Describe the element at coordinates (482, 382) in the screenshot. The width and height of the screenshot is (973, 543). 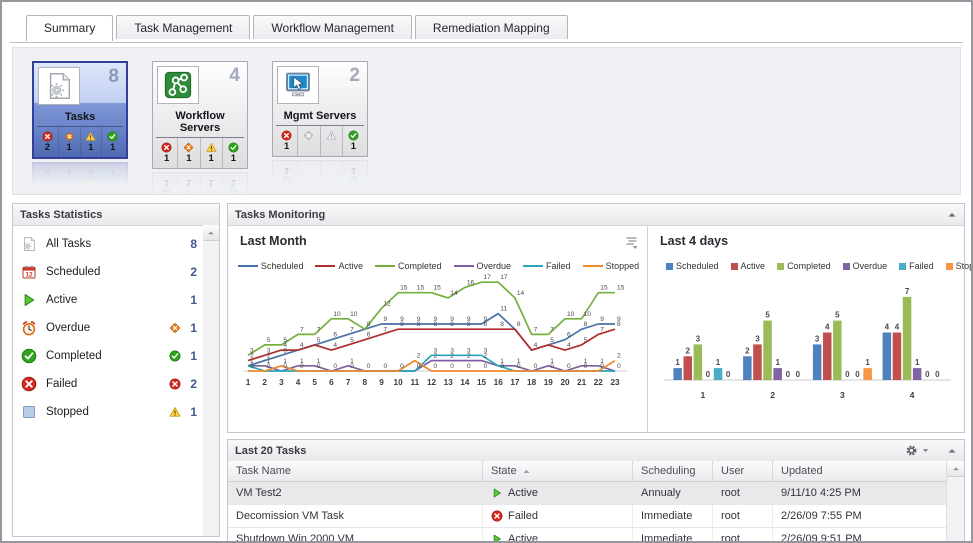
I see `svg-text: 15` at that location.